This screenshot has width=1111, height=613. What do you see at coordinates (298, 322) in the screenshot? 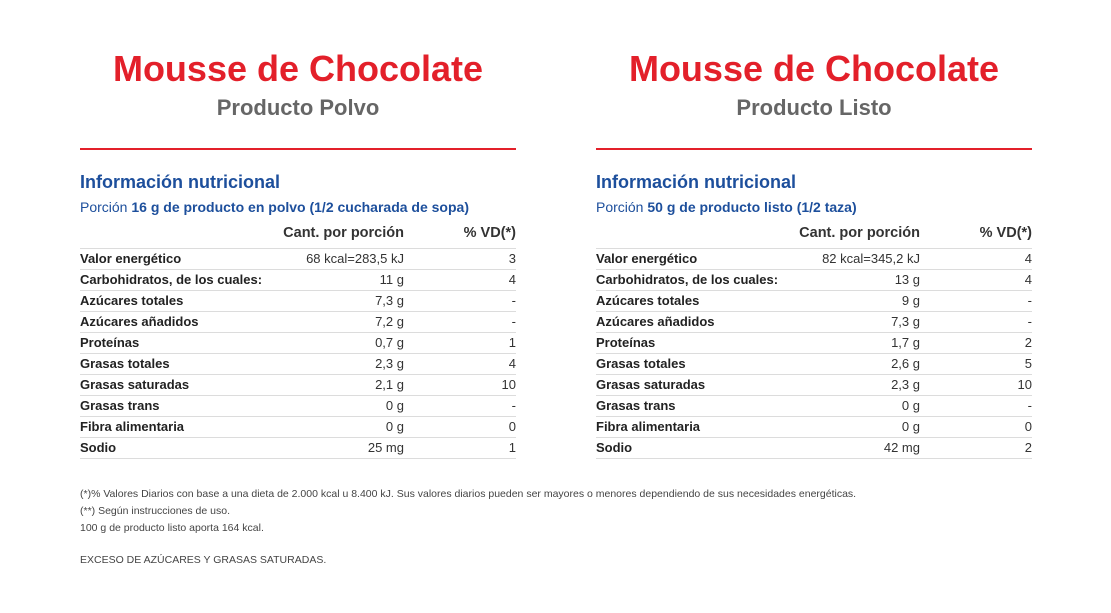
I see `table-row: Azúcares añadidos 7,2 g -` at bounding box center [298, 322].